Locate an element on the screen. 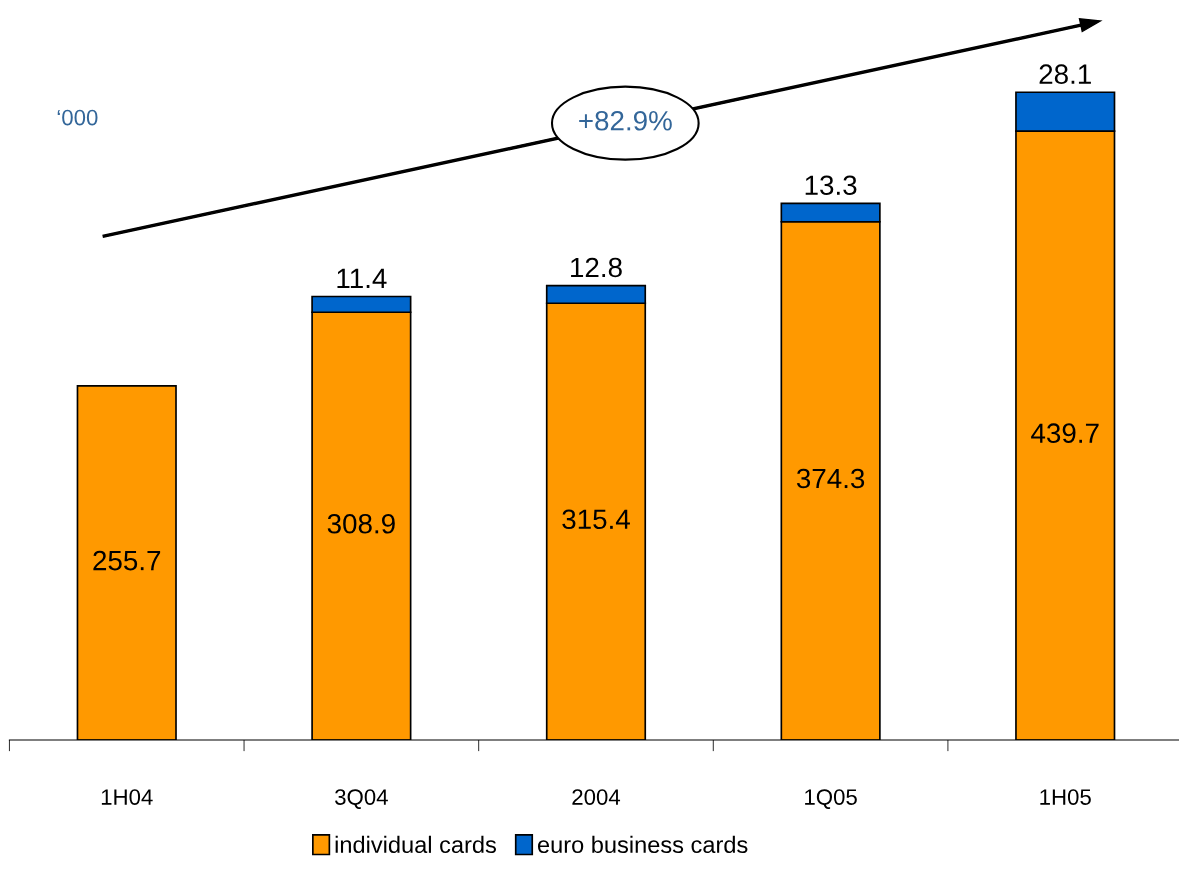 Image resolution: width=1179 pixels, height=879 pixels. data-label: 315.4 is located at coordinates (596, 519).